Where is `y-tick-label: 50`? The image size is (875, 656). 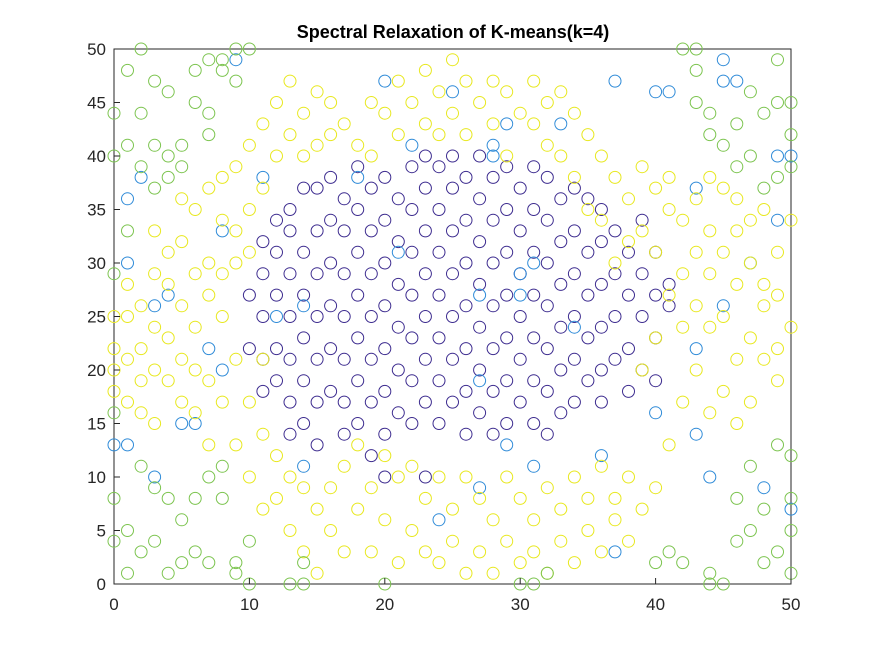
y-tick-label: 50 is located at coordinates (96, 49).